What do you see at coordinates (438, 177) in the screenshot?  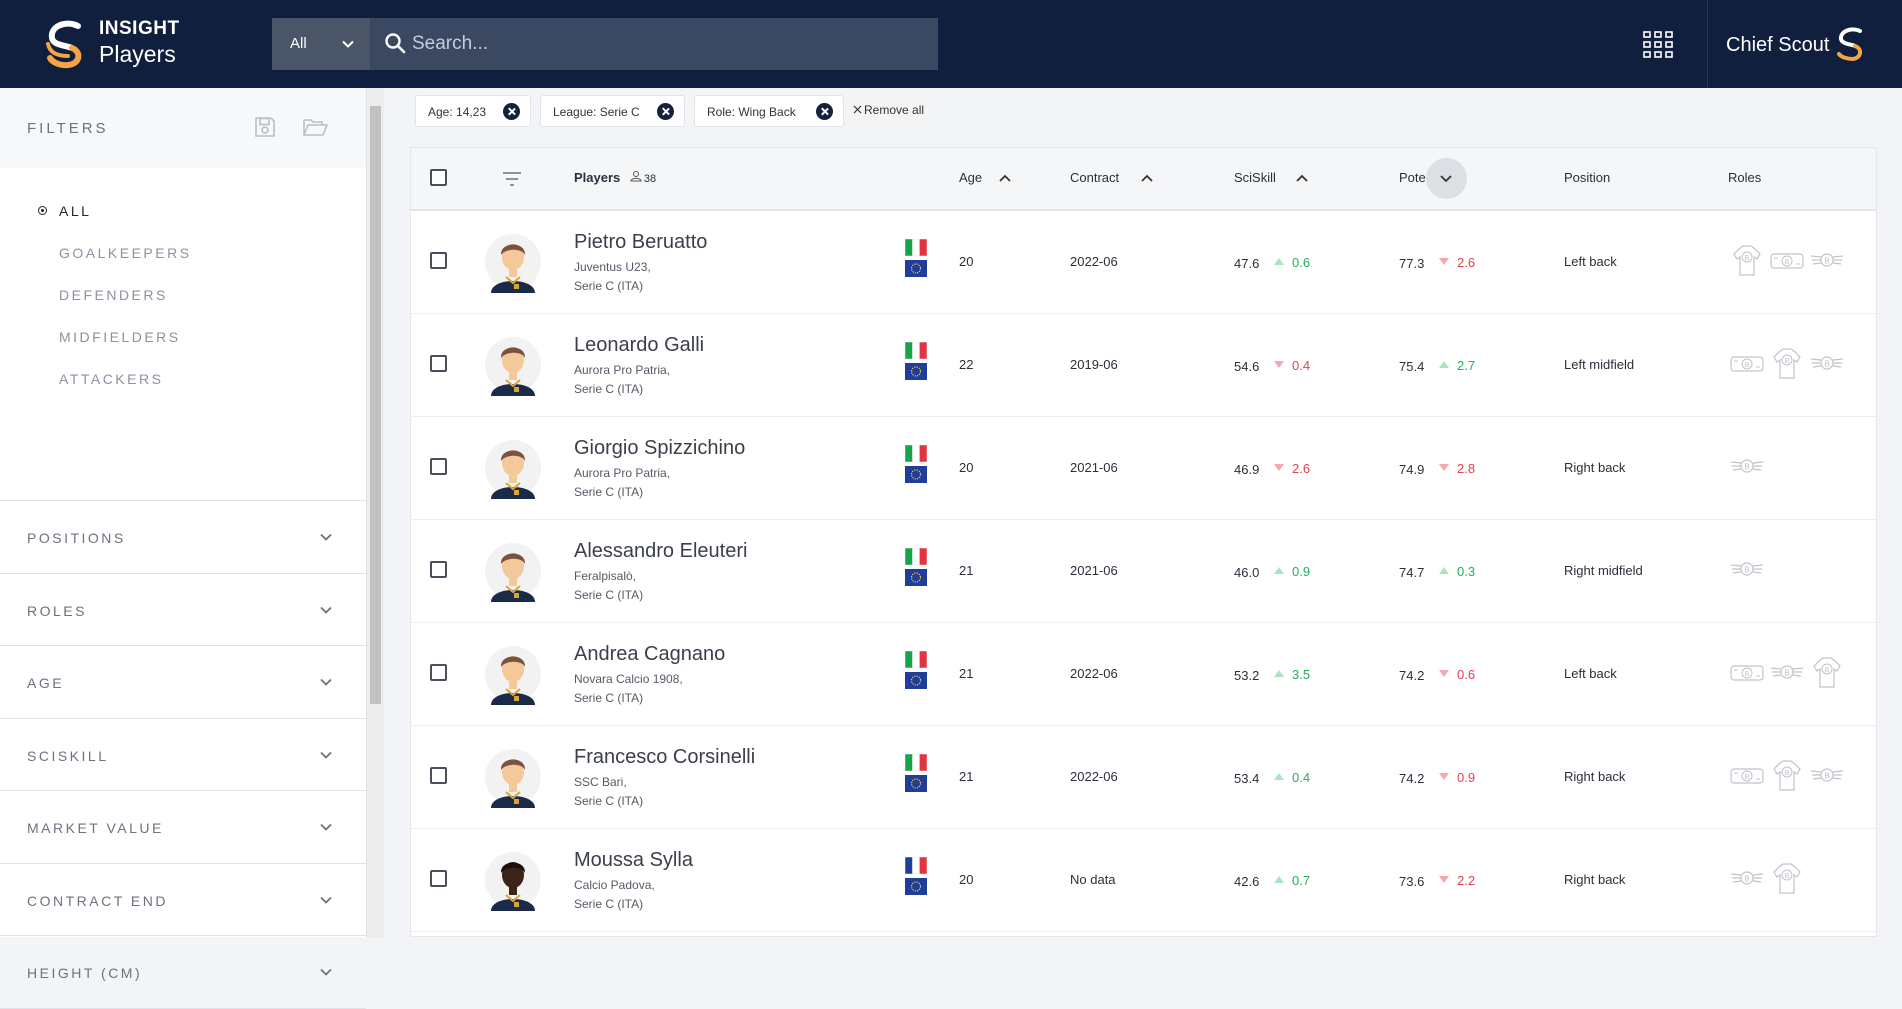 I see `select-all-checkbox` at bounding box center [438, 177].